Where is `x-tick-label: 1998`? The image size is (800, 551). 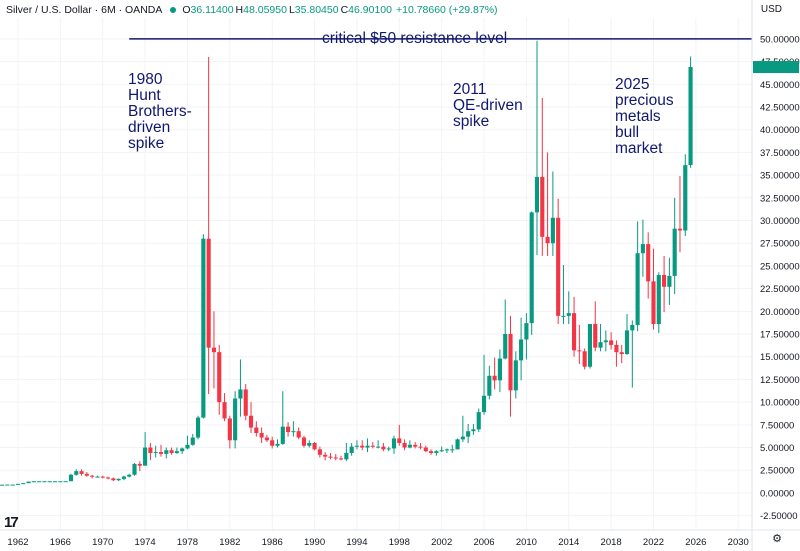 x-tick-label: 1998 is located at coordinates (399, 542).